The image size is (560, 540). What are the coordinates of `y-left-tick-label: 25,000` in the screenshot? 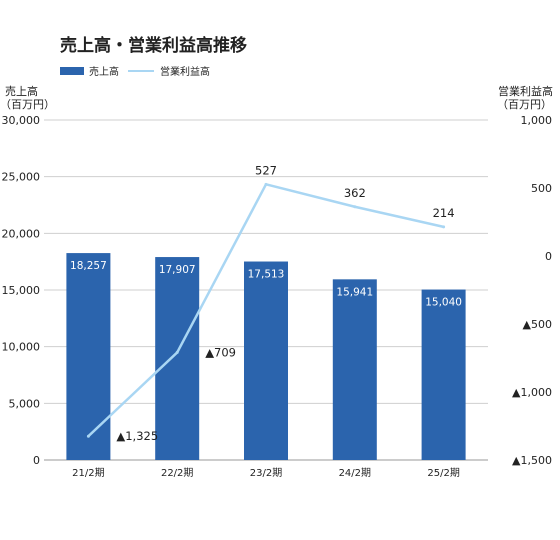 It's located at (21, 177).